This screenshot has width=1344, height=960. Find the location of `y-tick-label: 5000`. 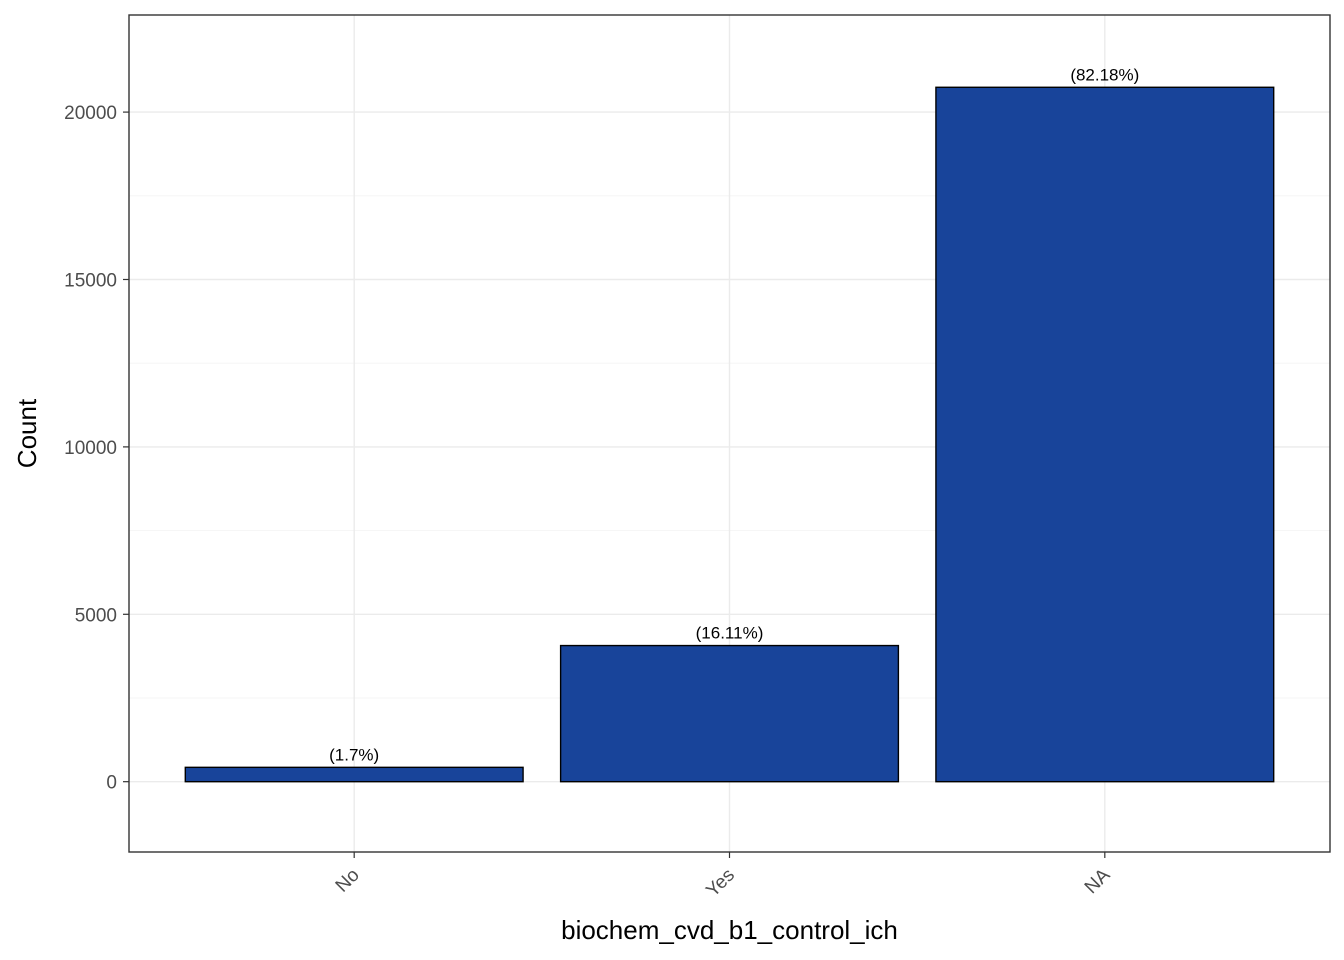

y-tick-label: 5000 is located at coordinates (96, 615).